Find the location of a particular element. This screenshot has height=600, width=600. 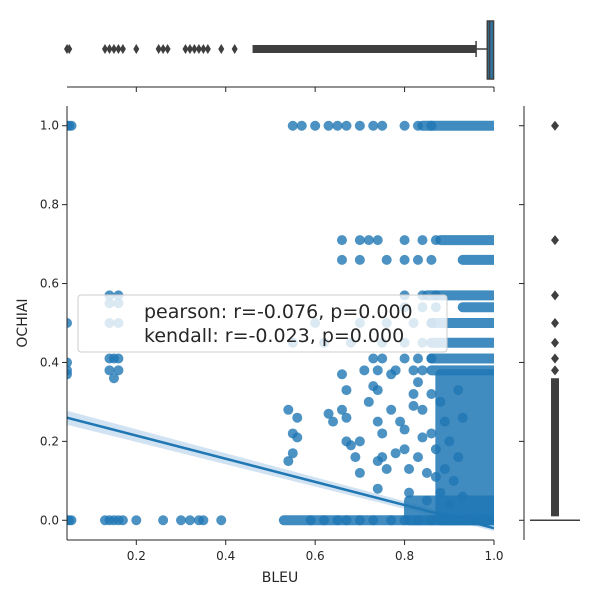

regression-line-path is located at coordinates (280, 473).